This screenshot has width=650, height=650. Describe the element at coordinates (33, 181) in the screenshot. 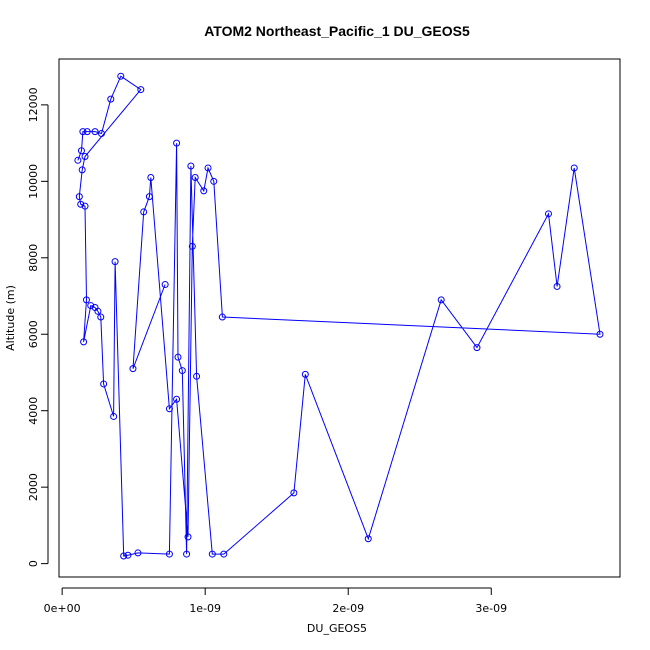

I see `y-tick-label: 10000` at that location.